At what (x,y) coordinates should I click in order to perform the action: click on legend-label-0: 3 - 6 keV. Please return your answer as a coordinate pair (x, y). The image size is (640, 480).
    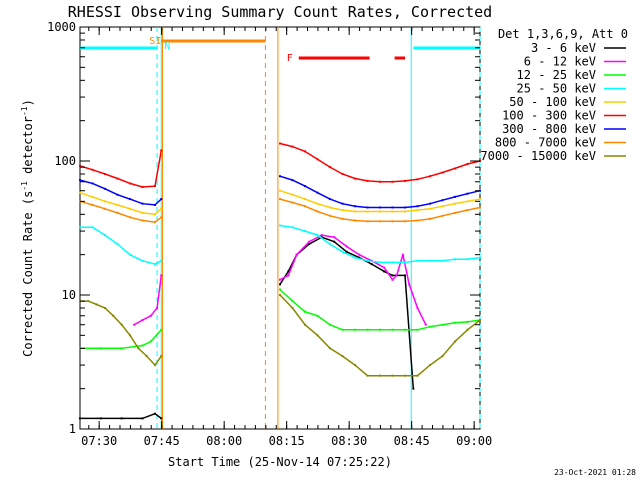
    Looking at the image, I should click on (563, 48).